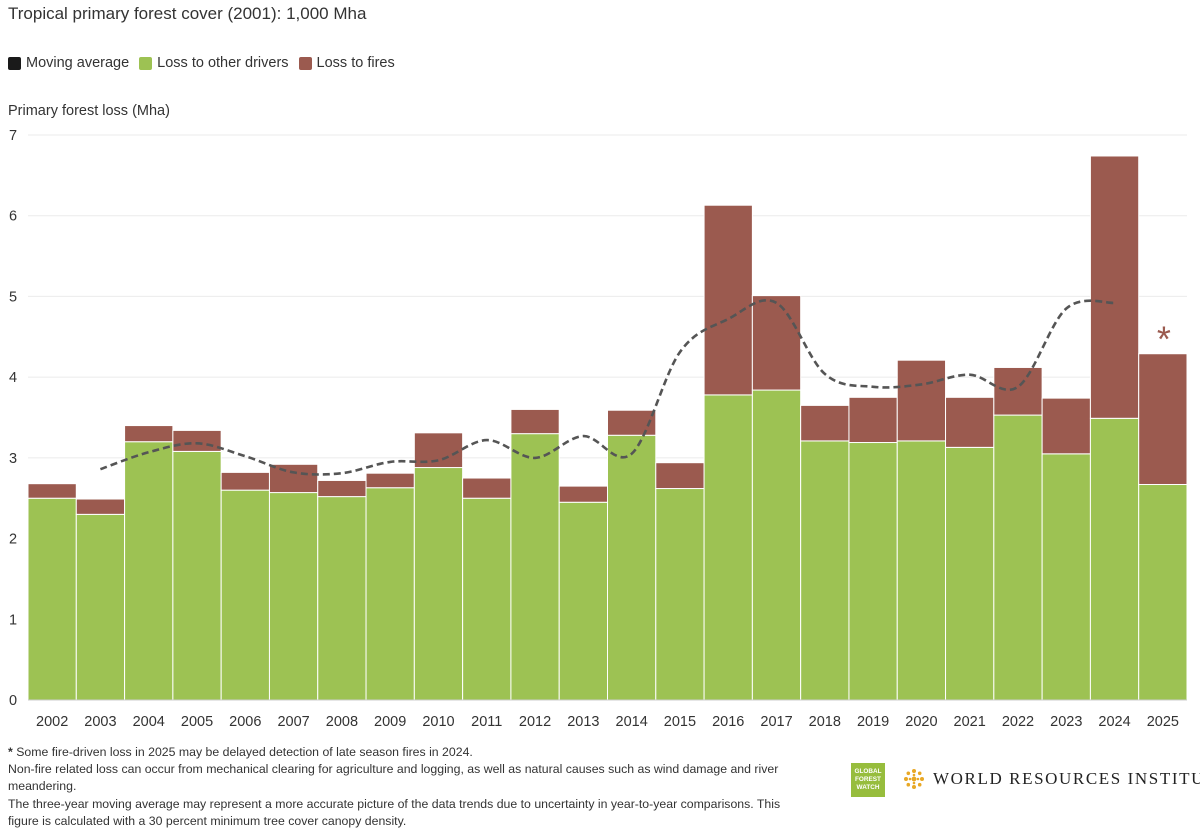 Image resolution: width=1200 pixels, height=830 pixels. What do you see at coordinates (355, 63) in the screenshot?
I see `legend-label-fires: Loss to fires` at bounding box center [355, 63].